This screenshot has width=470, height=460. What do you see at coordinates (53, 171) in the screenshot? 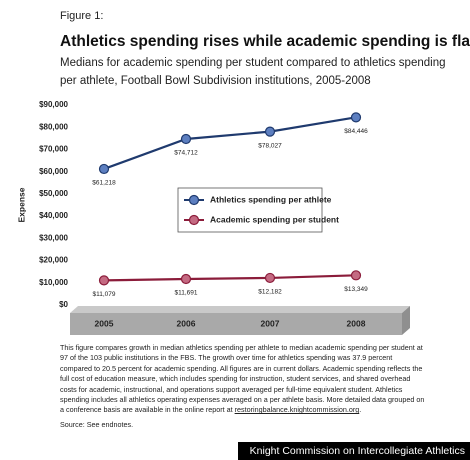
I see `y-tick-label: $60,000` at bounding box center [53, 171].